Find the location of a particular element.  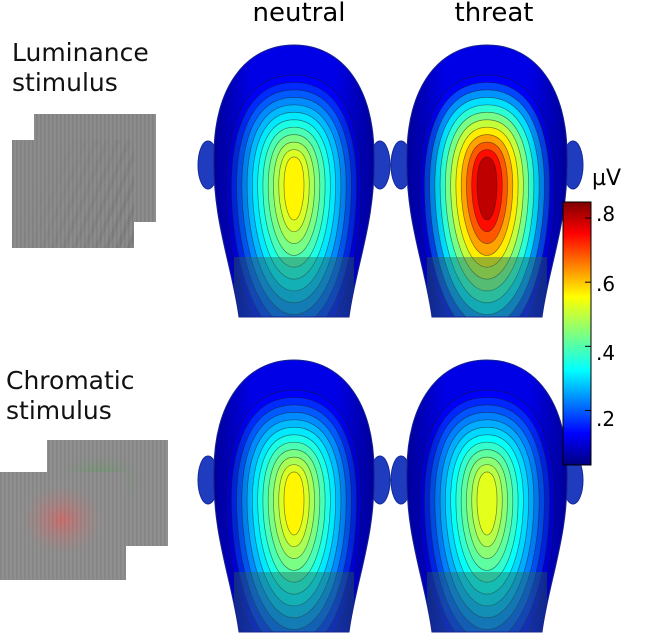

scalp-map-luminance-threat is located at coordinates (487, 181).